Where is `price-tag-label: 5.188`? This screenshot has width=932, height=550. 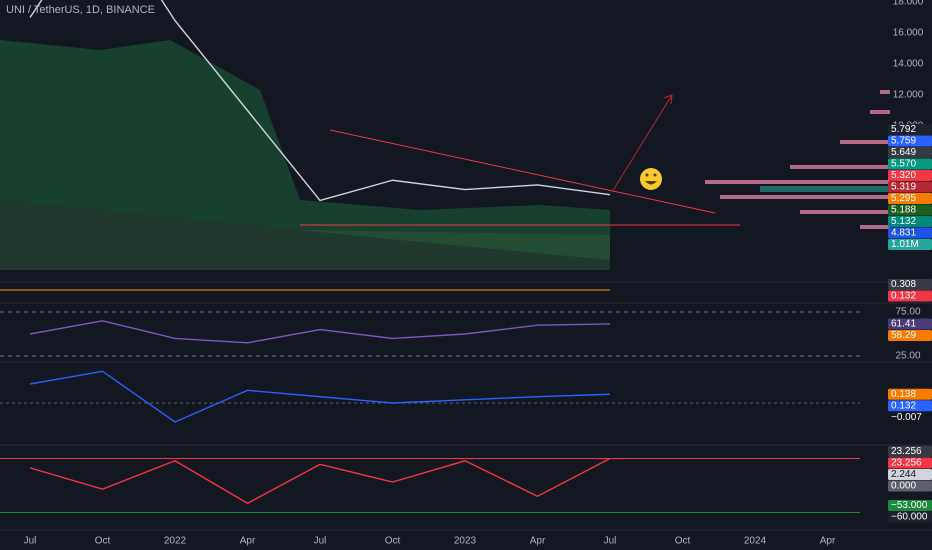
price-tag-label: 5.188 is located at coordinates (903, 210).